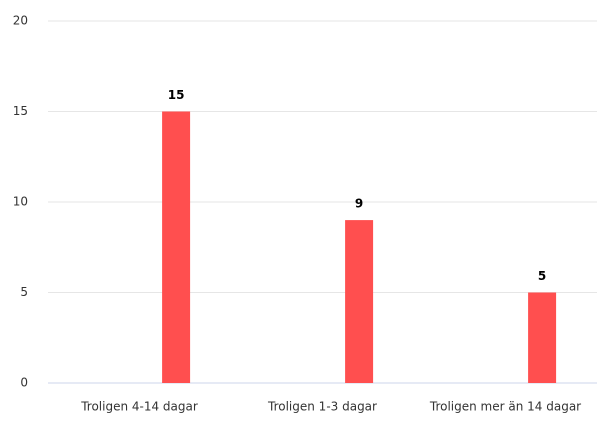 This screenshot has width=597, height=432. Describe the element at coordinates (139, 407) in the screenshot. I see `x-tick-label: Troligen 4-14 dagar` at that location.